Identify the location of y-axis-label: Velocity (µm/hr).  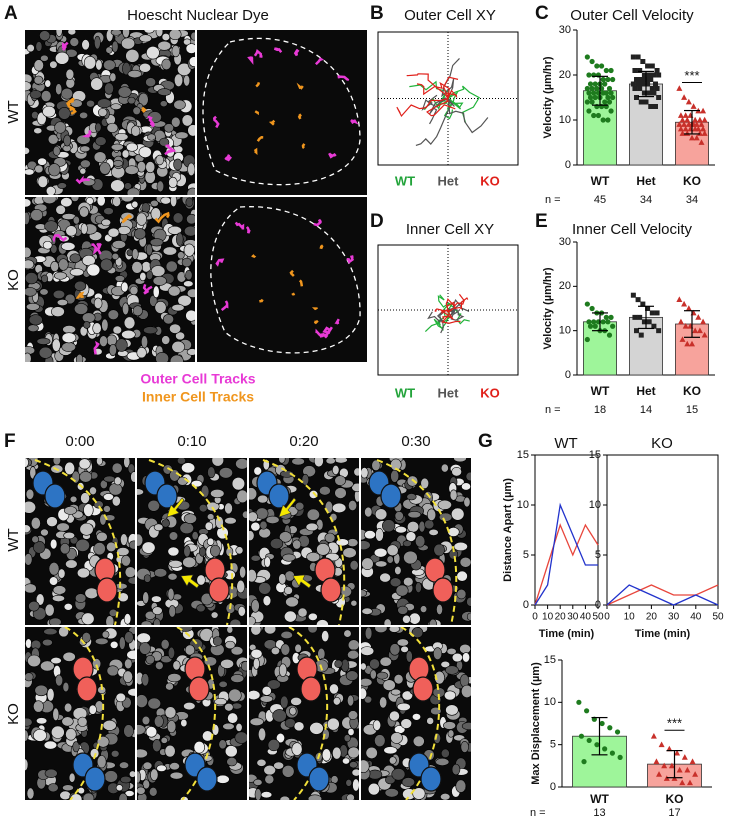
(548, 97).